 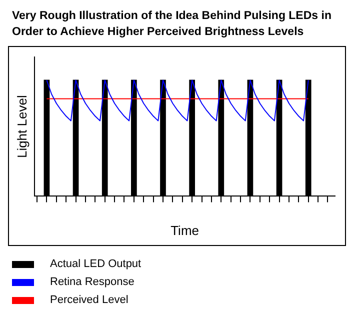 What do you see at coordinates (185, 230) in the screenshot?
I see `x-axis-title: Time` at bounding box center [185, 230].